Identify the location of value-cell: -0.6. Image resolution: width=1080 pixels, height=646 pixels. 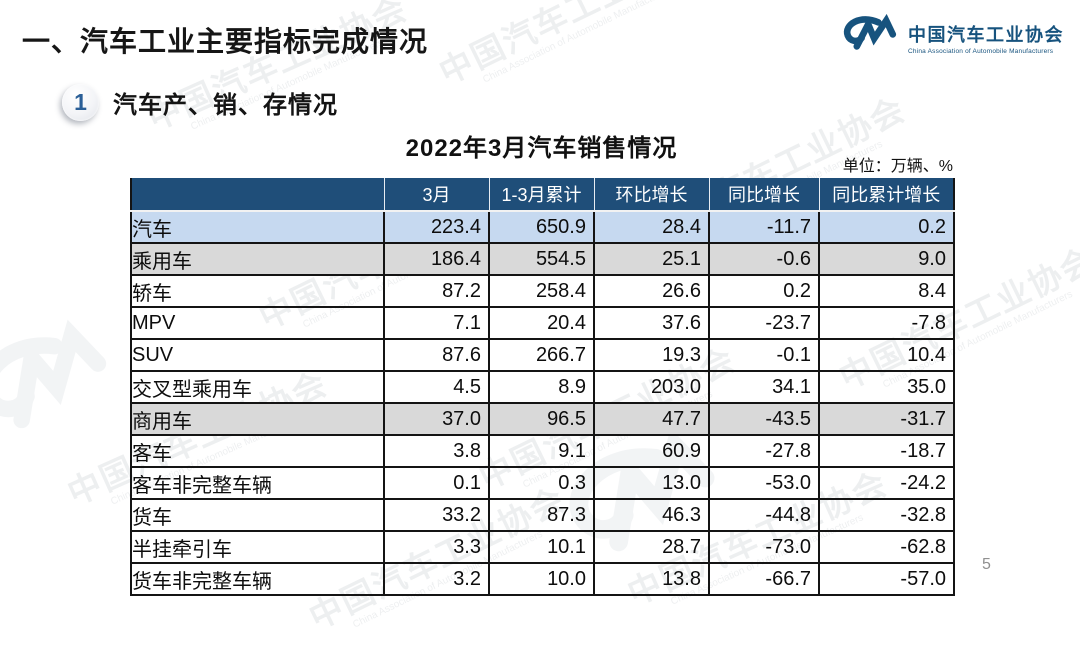
(763, 259).